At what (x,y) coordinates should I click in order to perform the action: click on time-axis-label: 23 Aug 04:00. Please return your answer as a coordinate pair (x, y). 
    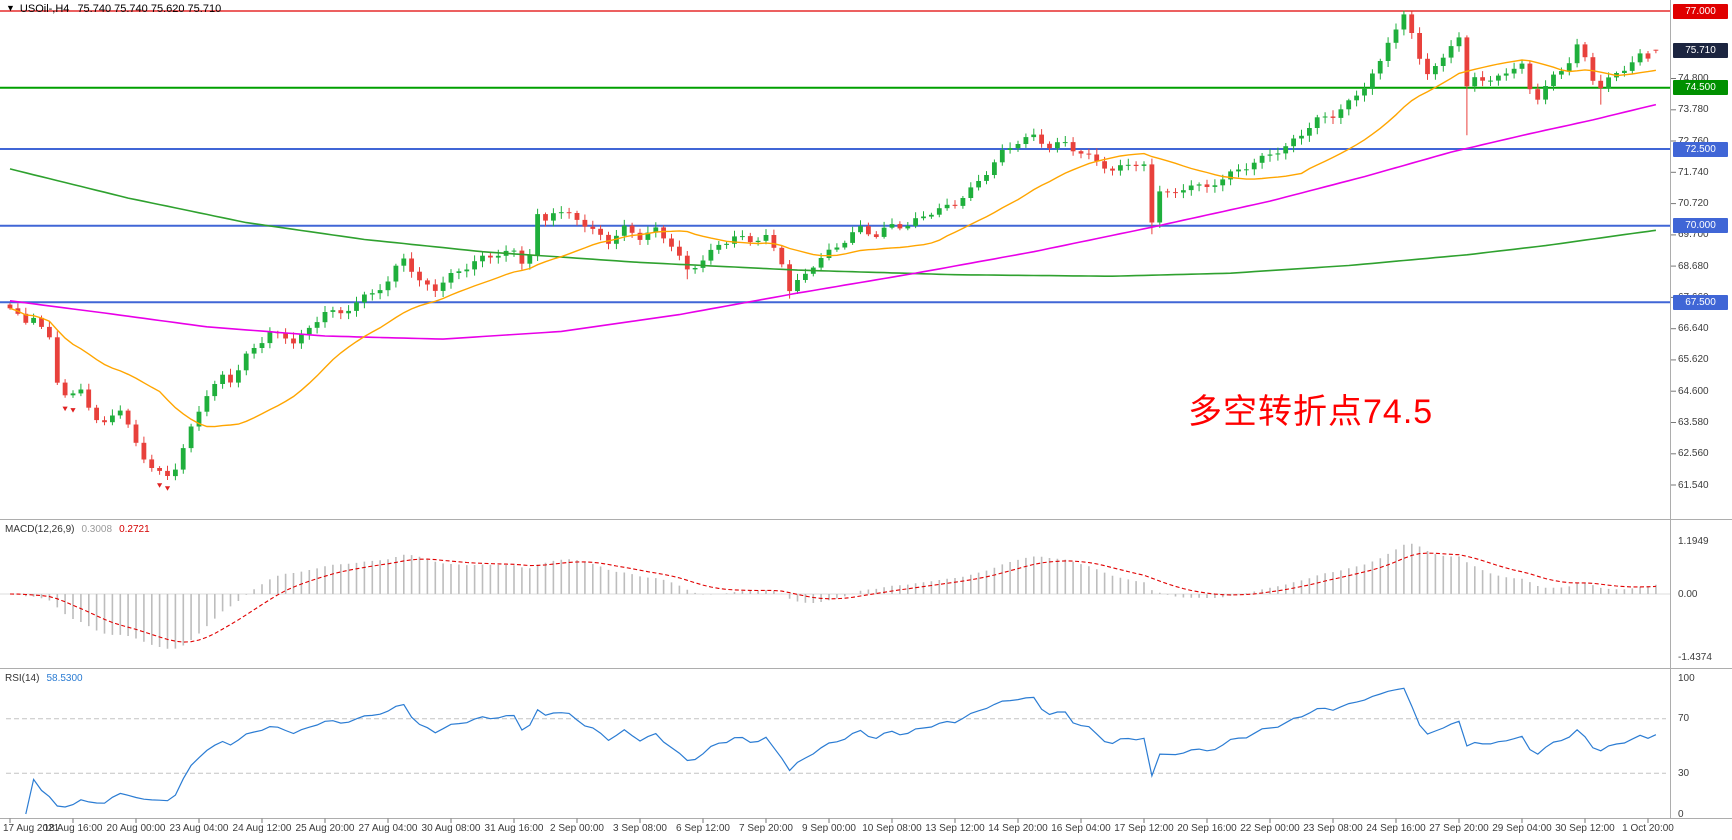
    Looking at the image, I should click on (199, 828).